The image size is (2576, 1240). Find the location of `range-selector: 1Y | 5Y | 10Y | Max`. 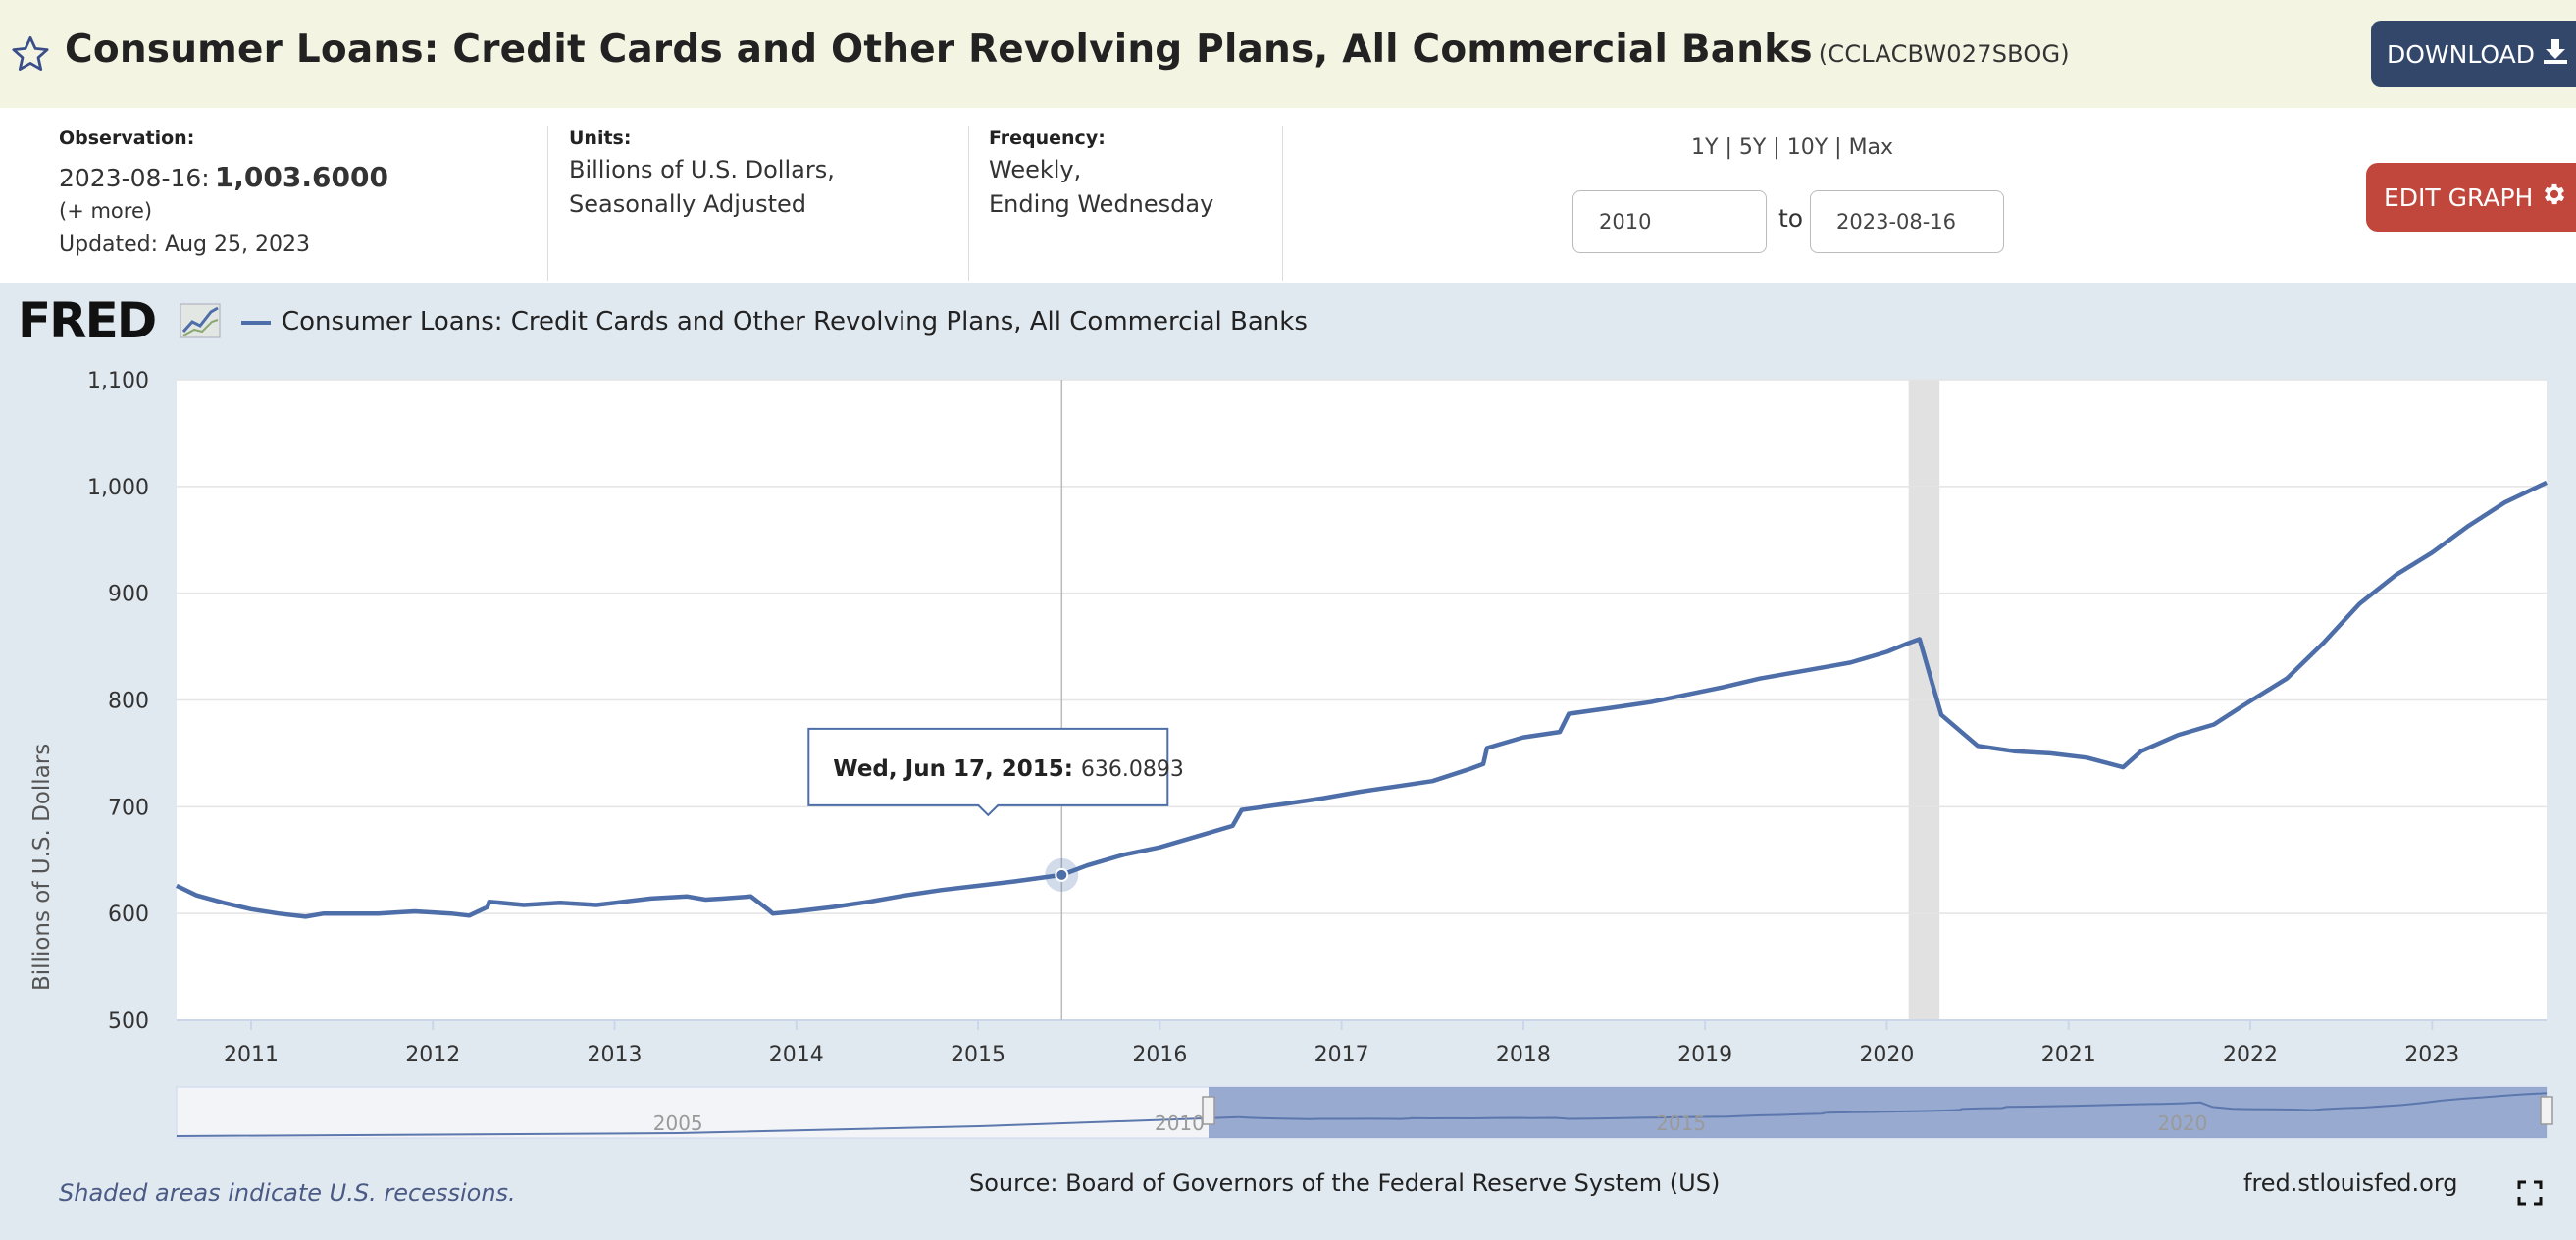

range-selector: 1Y | 5Y | 10Y | Max is located at coordinates (1792, 147).